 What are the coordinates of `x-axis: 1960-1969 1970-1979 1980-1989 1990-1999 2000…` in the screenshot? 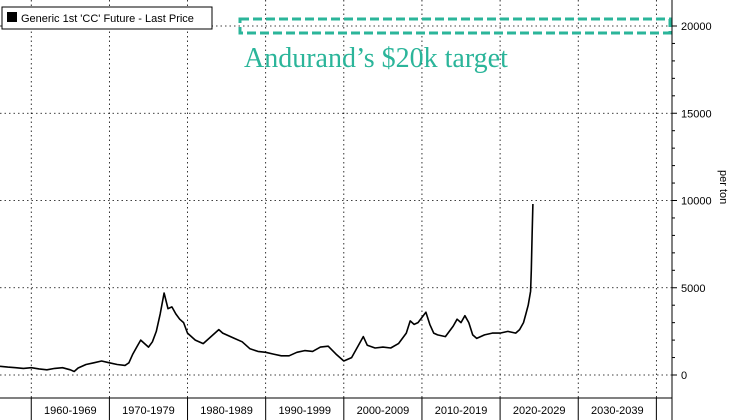 It's located at (343, 409).